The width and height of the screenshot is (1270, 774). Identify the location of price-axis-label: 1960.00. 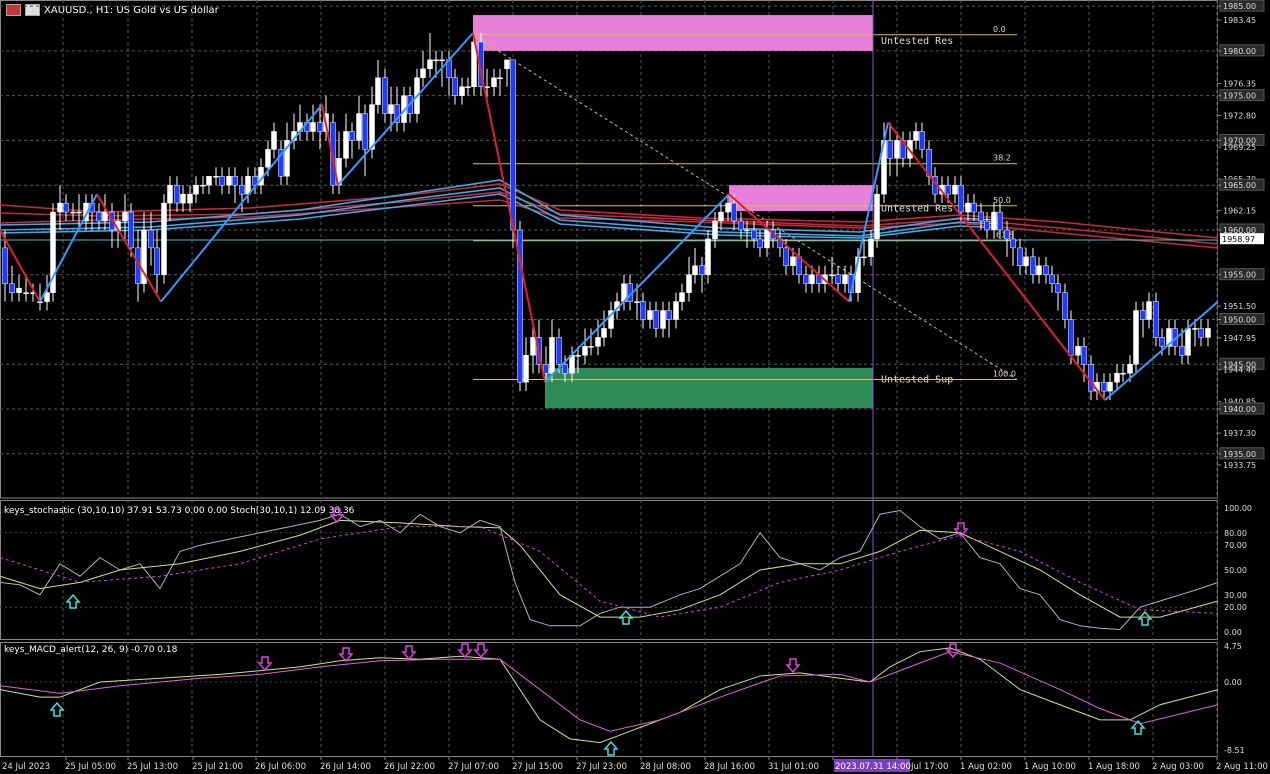
(1239, 230).